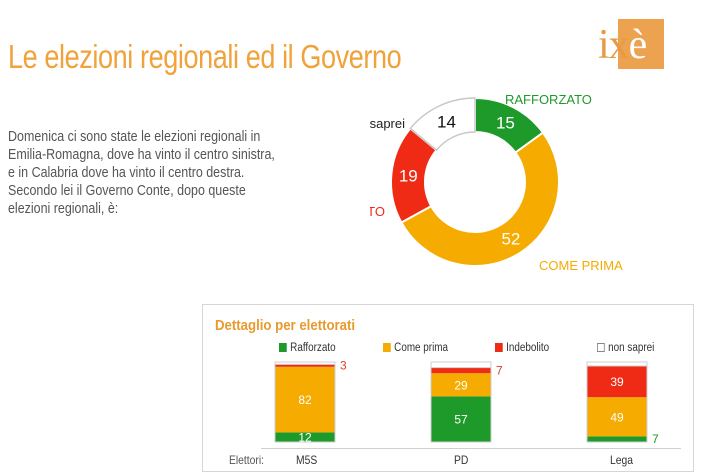 Image resolution: width=703 pixels, height=473 pixels. I want to click on legend-item-come-prima: Come prima, so click(415, 348).